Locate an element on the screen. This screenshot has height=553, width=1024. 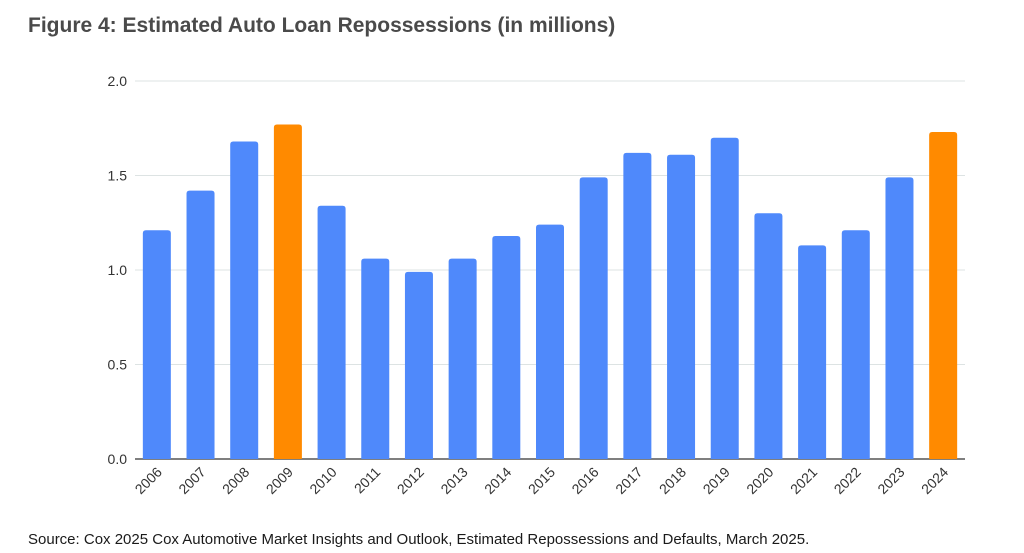
x-tick-label: 2010 is located at coordinates (322, 480).